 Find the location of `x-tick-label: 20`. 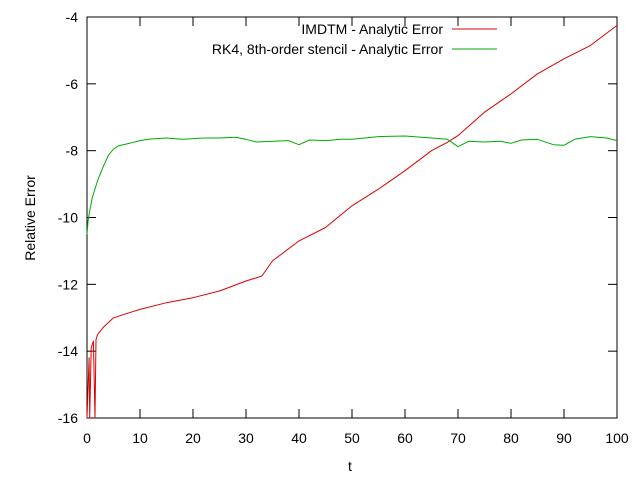

x-tick-label: 20 is located at coordinates (193, 438).